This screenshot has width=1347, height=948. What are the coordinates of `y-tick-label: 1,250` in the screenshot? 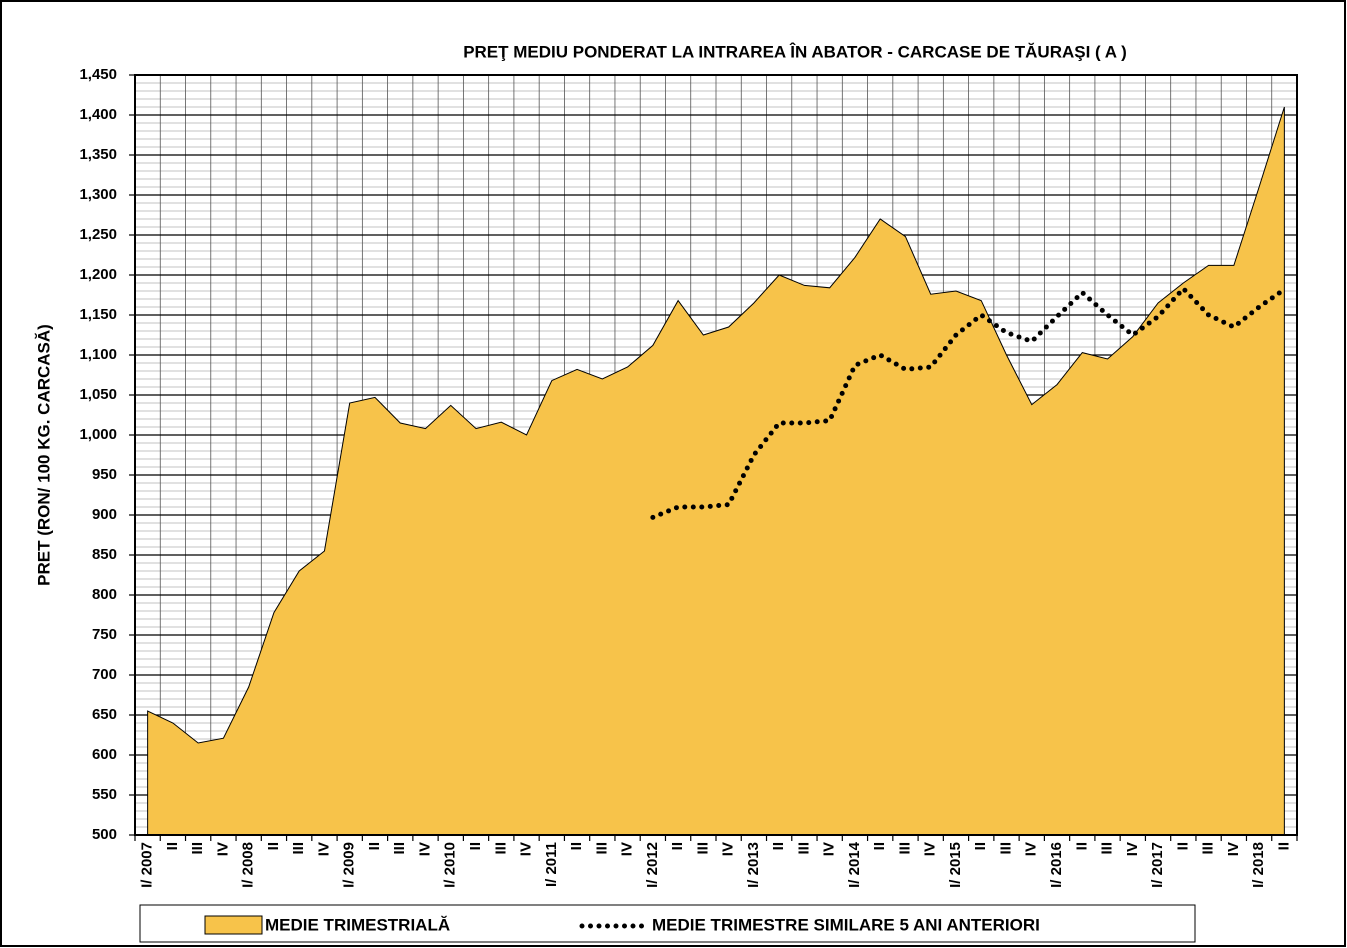 It's located at (98, 234).